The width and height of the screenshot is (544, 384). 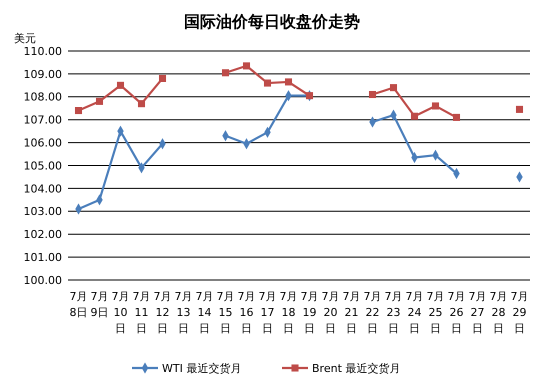 What do you see at coordinates (43, 189) in the screenshot?
I see `y-tick-label: 104.00` at bounding box center [43, 189].